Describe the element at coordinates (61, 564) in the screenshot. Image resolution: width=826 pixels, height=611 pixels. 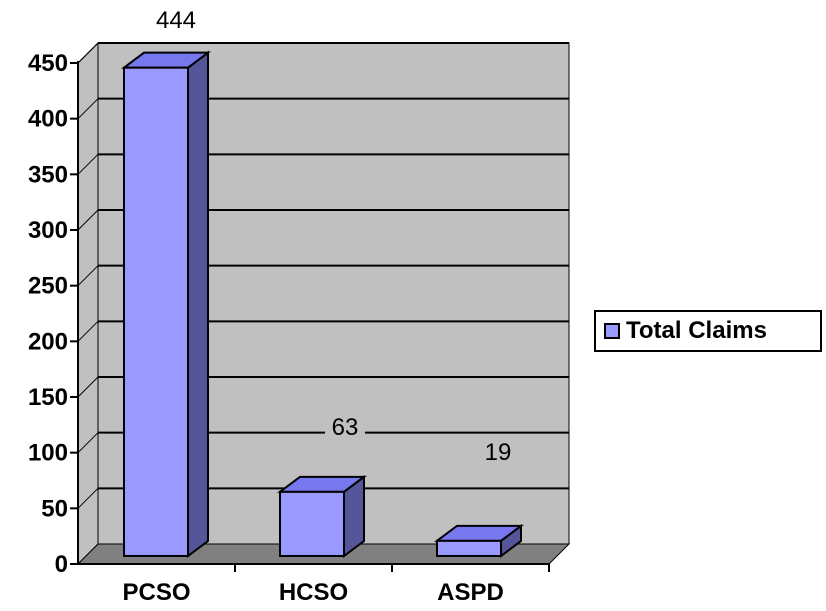
I see `y-tick-label-0: 0` at that location.